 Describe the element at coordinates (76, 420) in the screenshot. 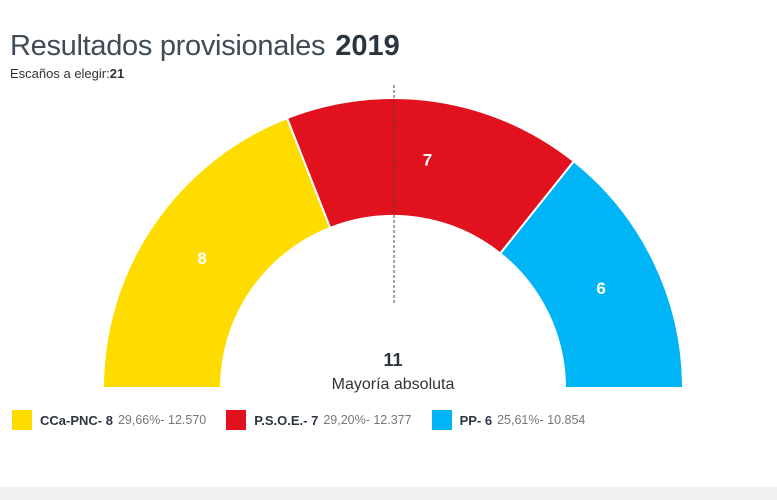

I see `legend-label: CCa-PNC- 8` at that location.